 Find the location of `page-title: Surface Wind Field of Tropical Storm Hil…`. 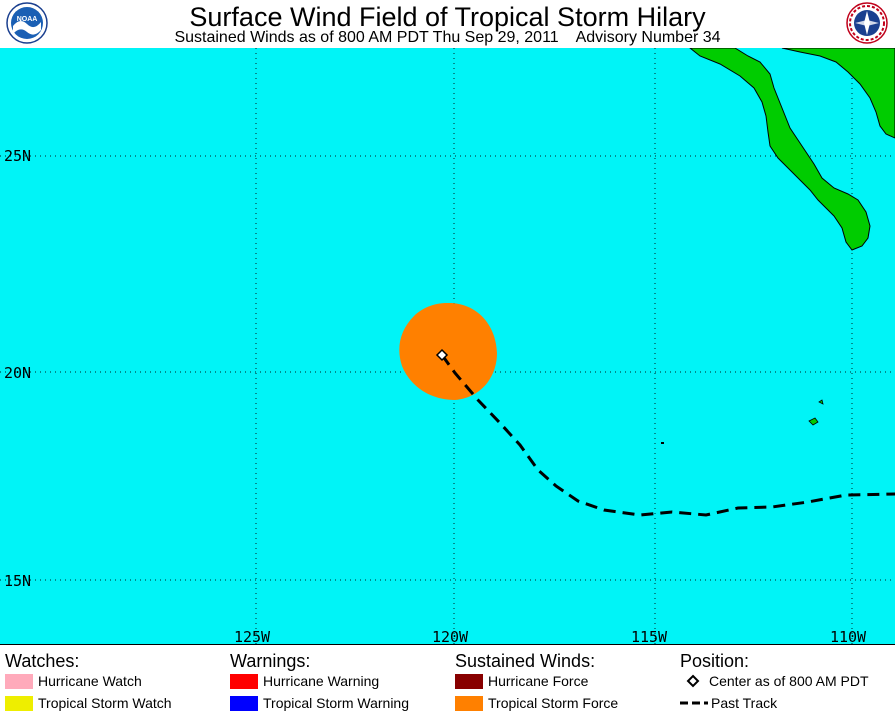

page-title: Surface Wind Field of Tropical Storm Hil… is located at coordinates (447, 17).